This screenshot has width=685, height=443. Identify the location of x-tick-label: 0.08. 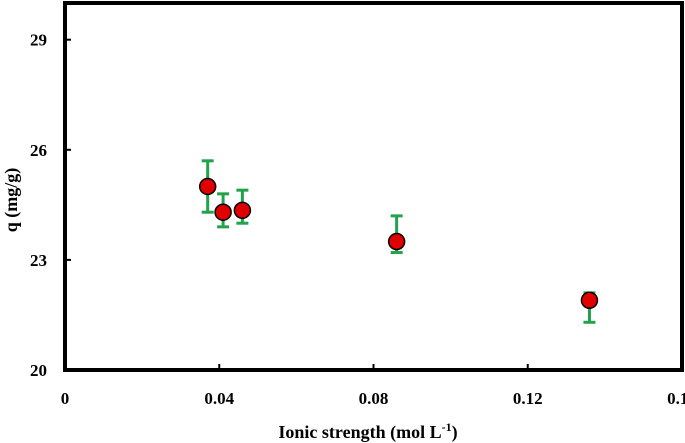
(374, 398).